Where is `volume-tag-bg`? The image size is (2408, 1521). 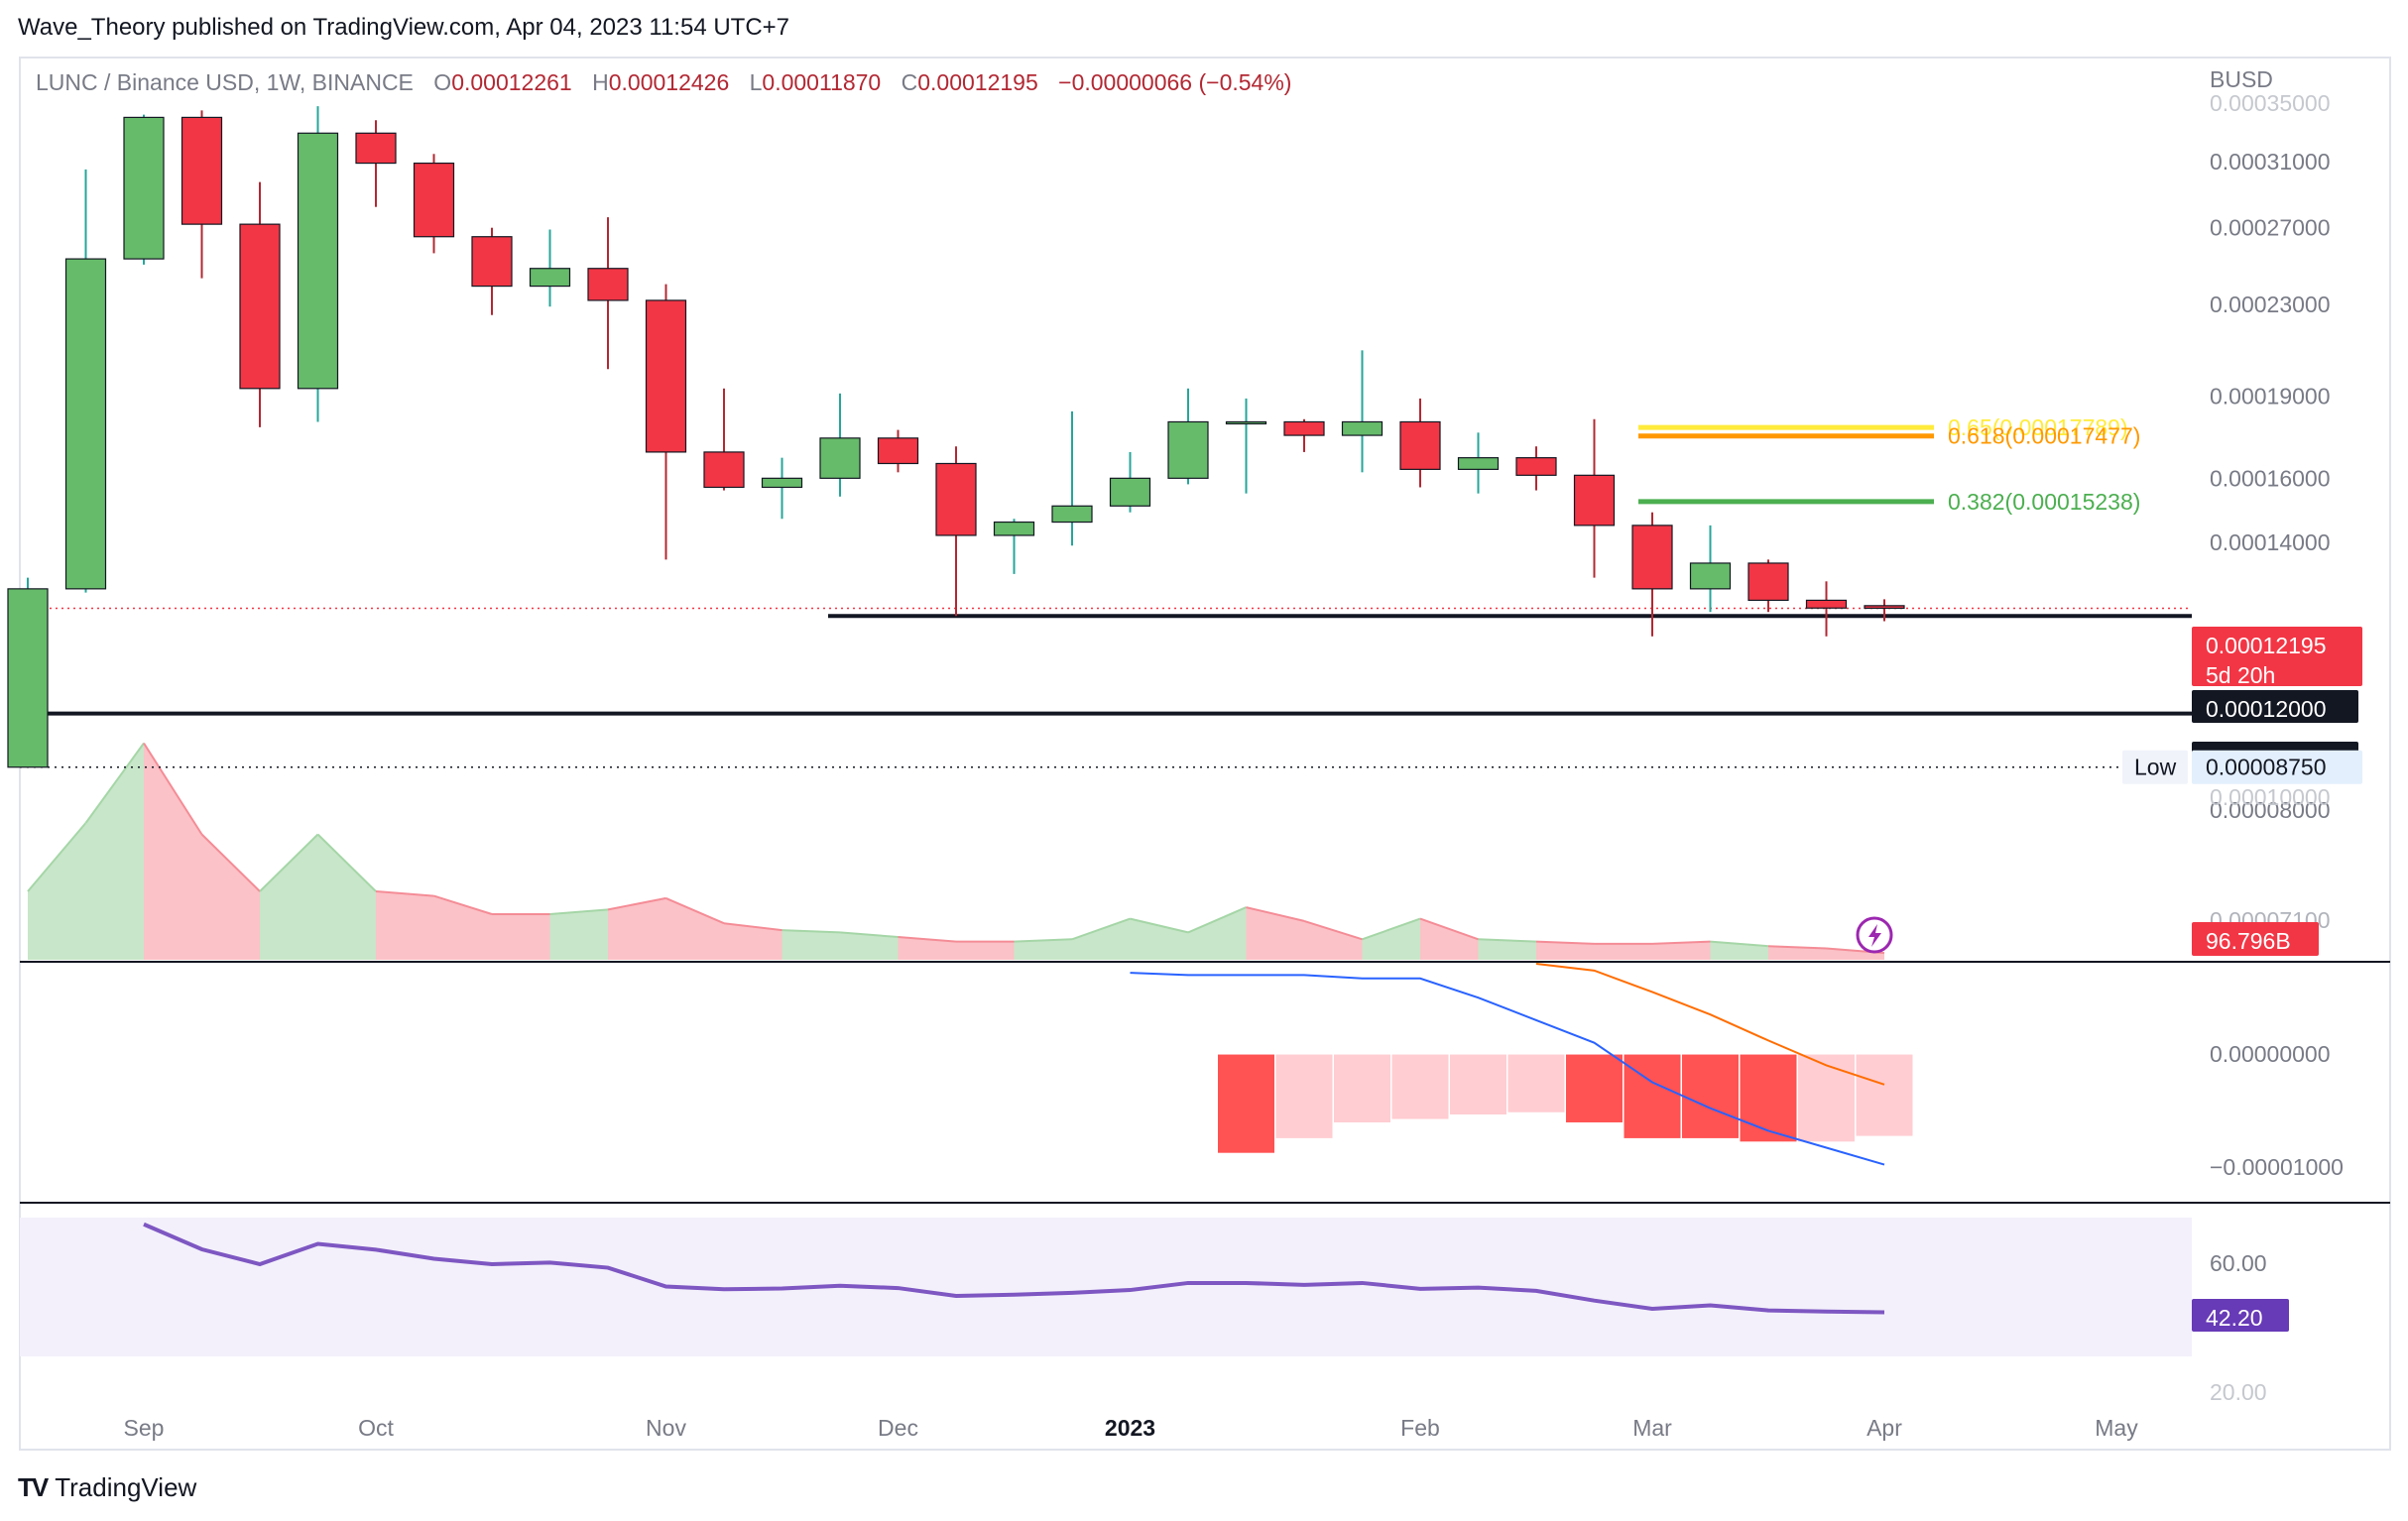 volume-tag-bg is located at coordinates (2256, 939).